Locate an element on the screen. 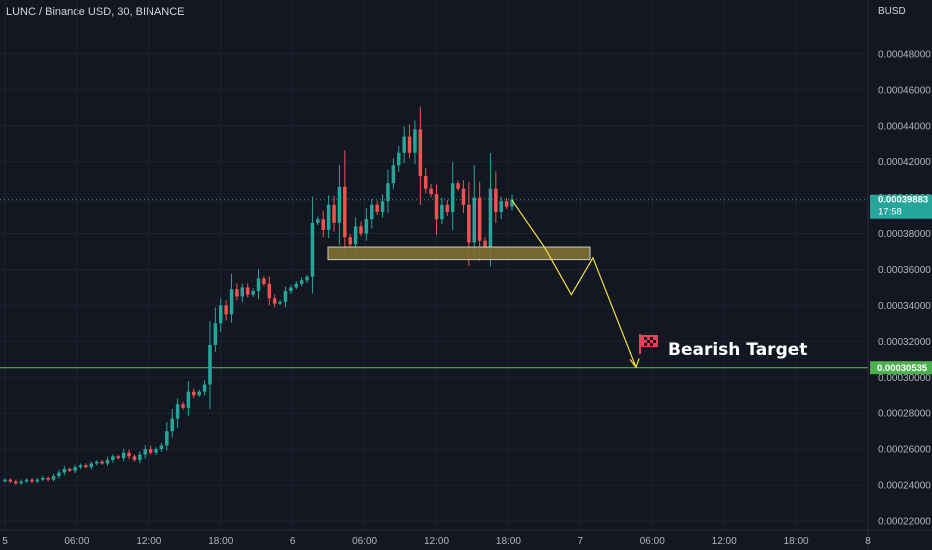 This screenshot has height=550, width=932. bearish-projection-path is located at coordinates (574, 283).